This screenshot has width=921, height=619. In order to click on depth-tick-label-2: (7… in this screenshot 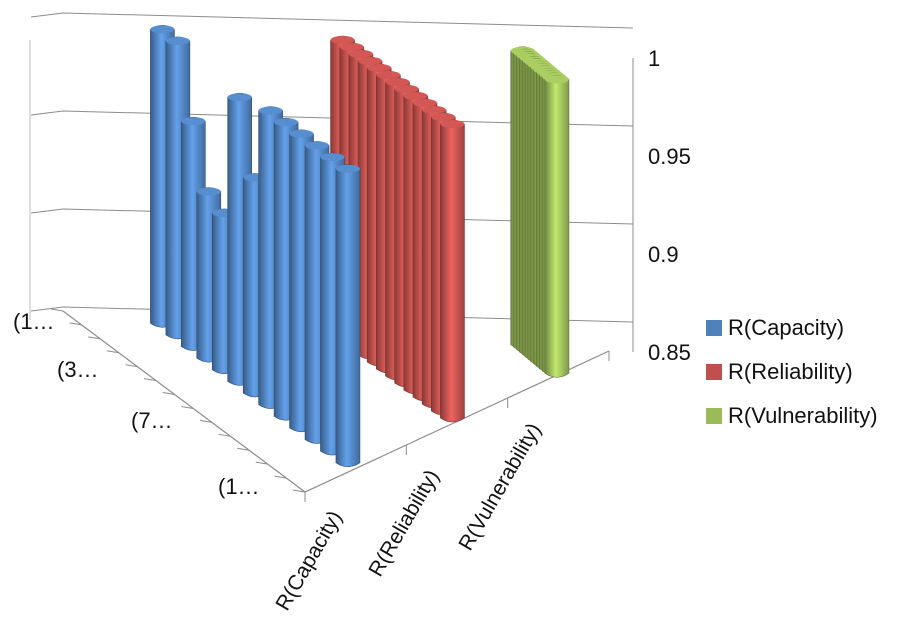, I will do `click(152, 420)`.